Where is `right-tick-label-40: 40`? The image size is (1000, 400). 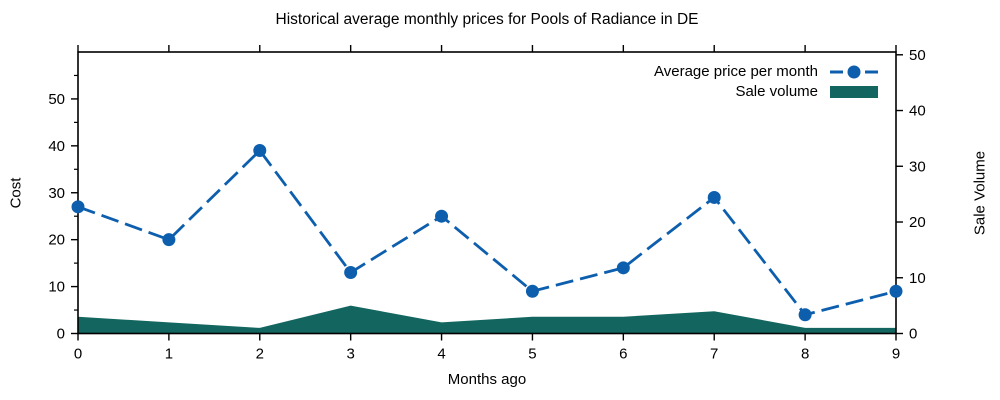 right-tick-label-40: 40 is located at coordinates (917, 111).